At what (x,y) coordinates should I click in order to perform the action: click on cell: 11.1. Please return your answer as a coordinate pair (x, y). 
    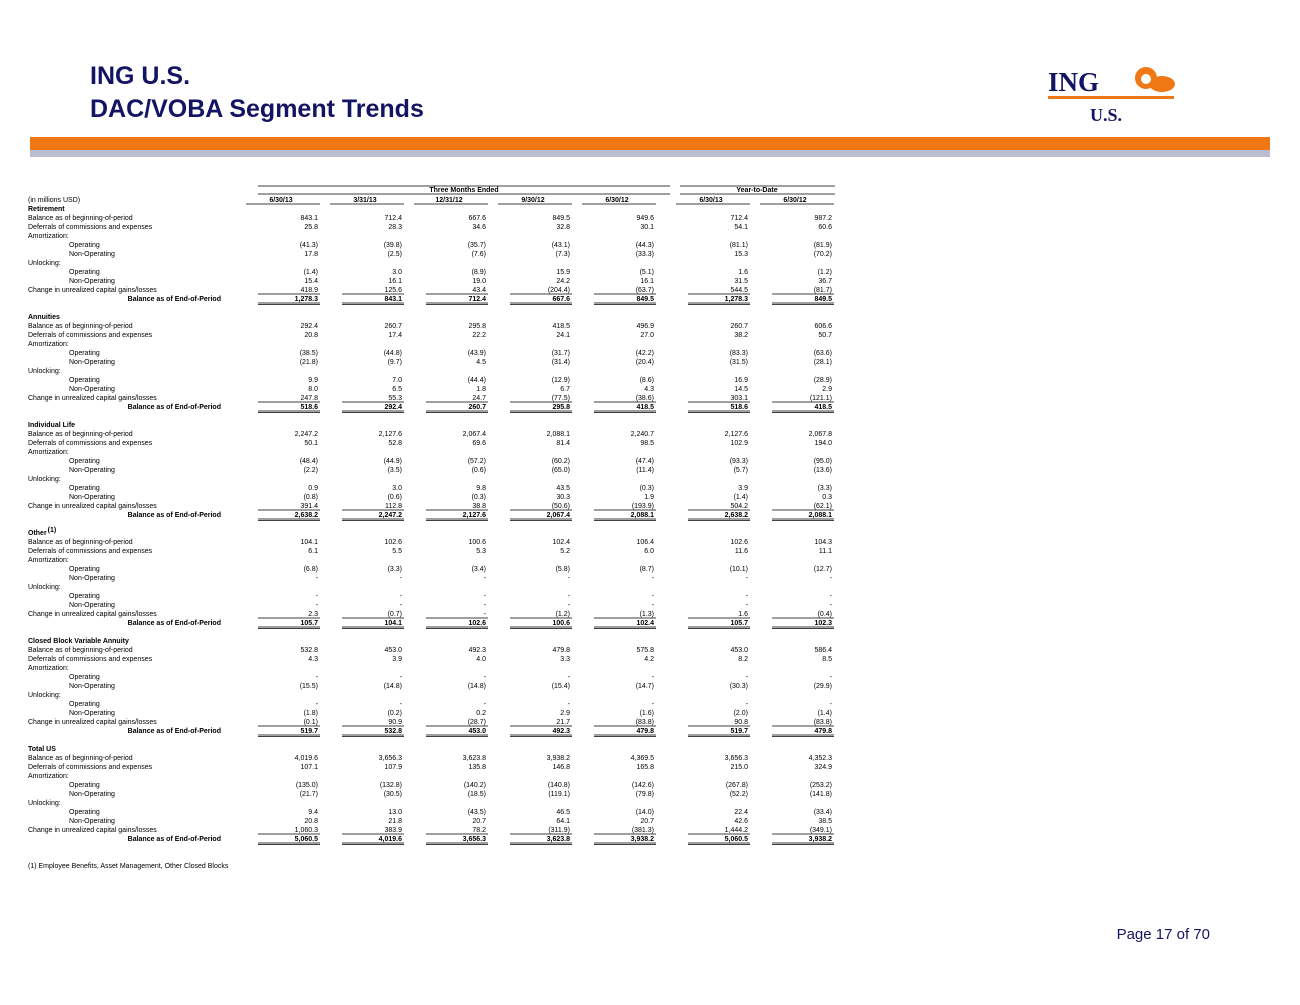
    Looking at the image, I should click on (825, 551).